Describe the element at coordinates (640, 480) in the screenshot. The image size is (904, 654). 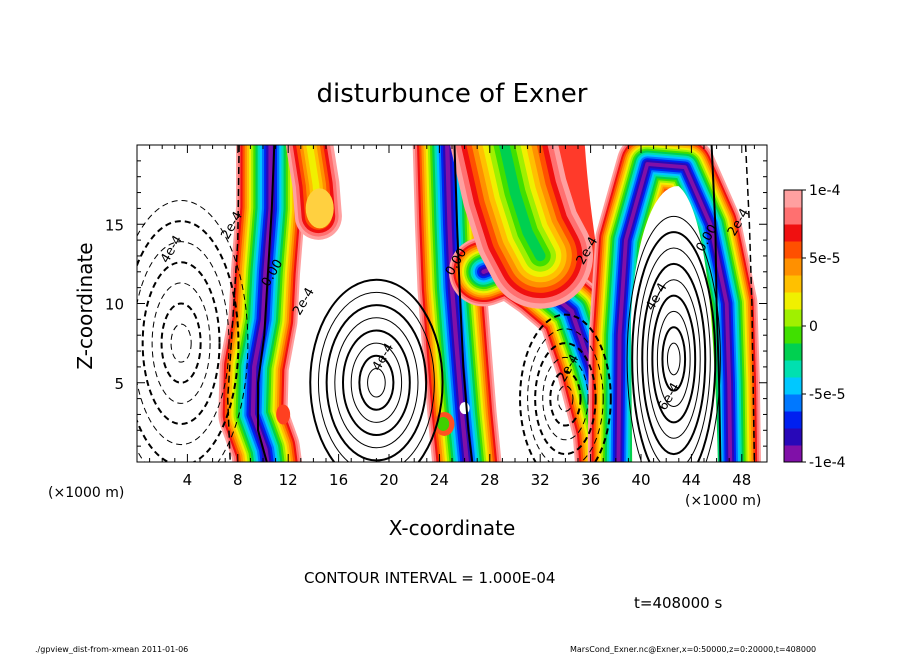
I see `x-tick-label: 40` at that location.